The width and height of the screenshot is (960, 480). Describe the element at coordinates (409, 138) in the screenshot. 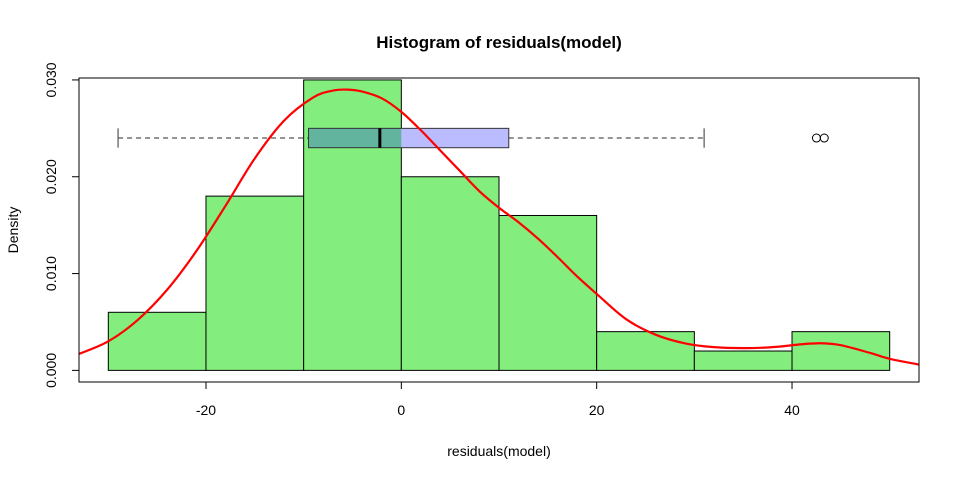

I see `boxplot-box-outline` at that location.